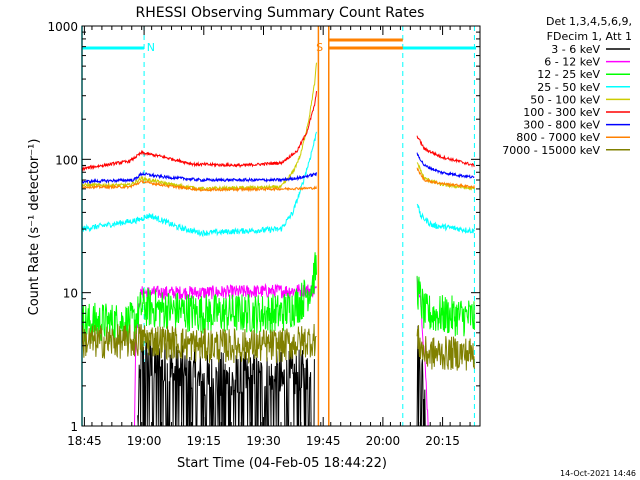 The width and height of the screenshot is (640, 480). What do you see at coordinates (144, 441) in the screenshot?
I see `x-tick-label: 19:00` at bounding box center [144, 441].